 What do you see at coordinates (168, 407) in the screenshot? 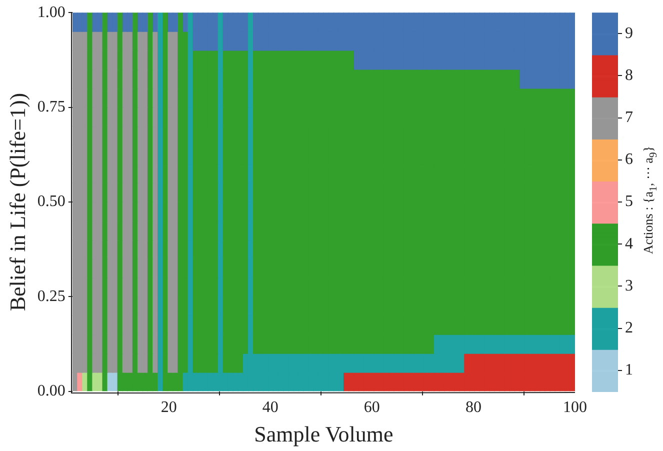
I see `x-tick-label: 20` at bounding box center [168, 407].